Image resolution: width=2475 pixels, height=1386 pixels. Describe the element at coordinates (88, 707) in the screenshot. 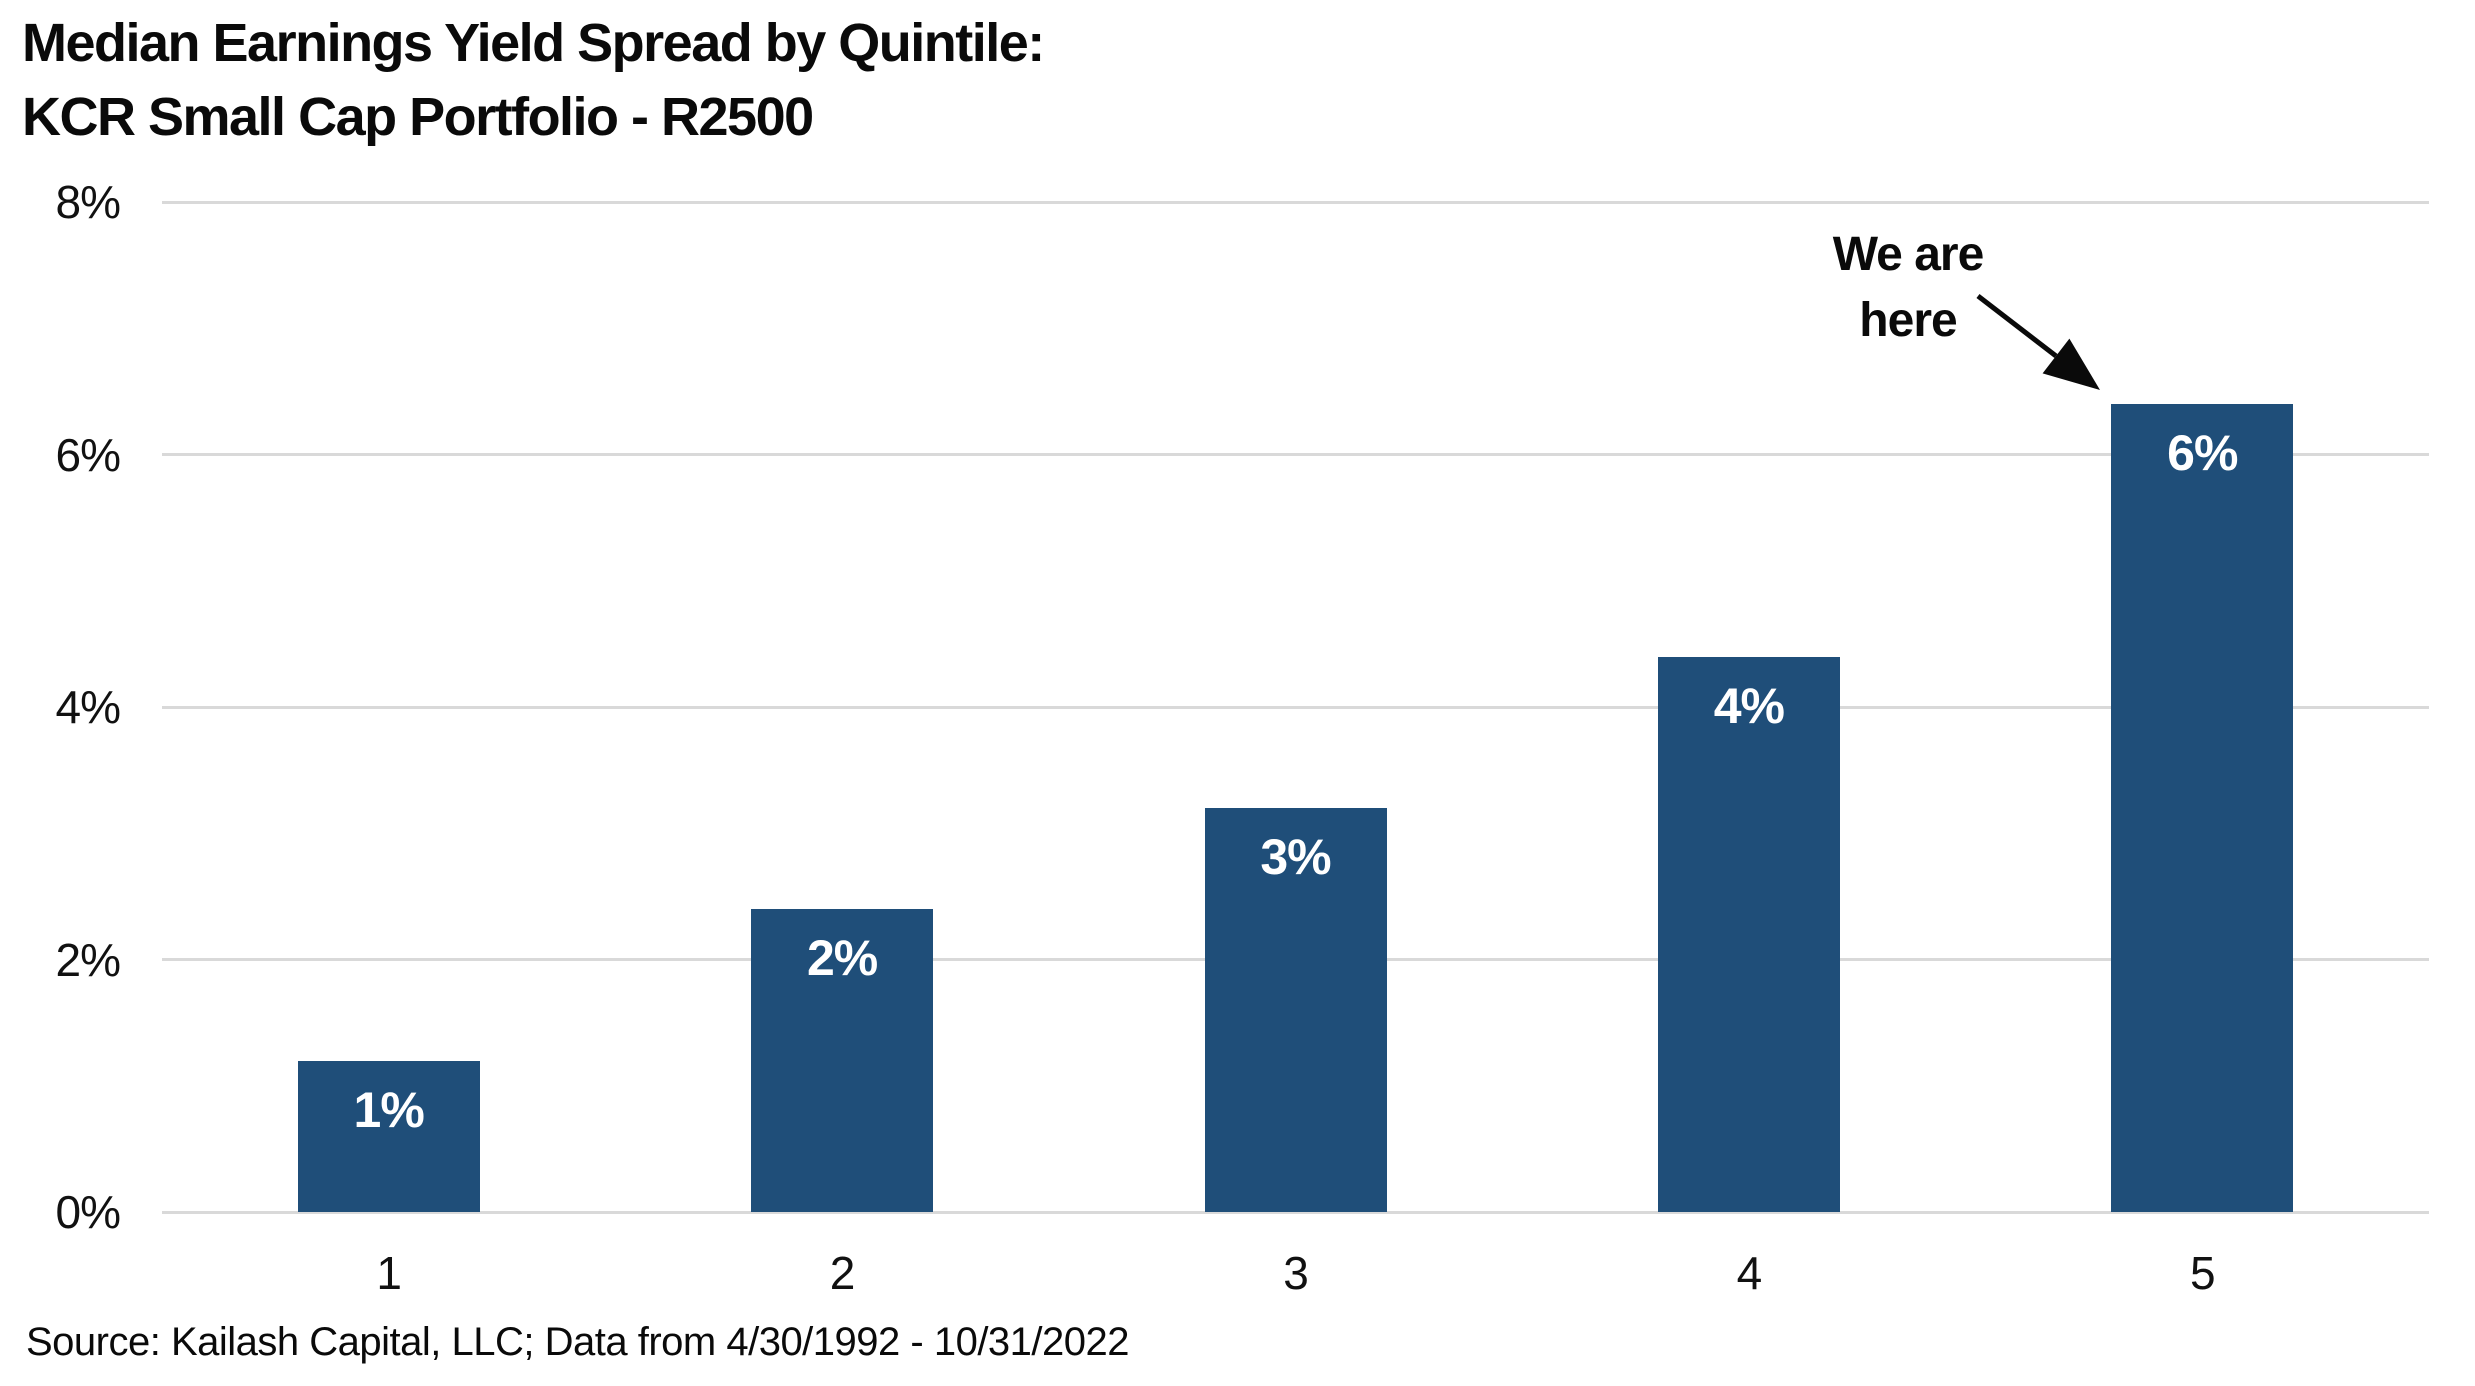

I see `y-tick-label: 4%` at that location.